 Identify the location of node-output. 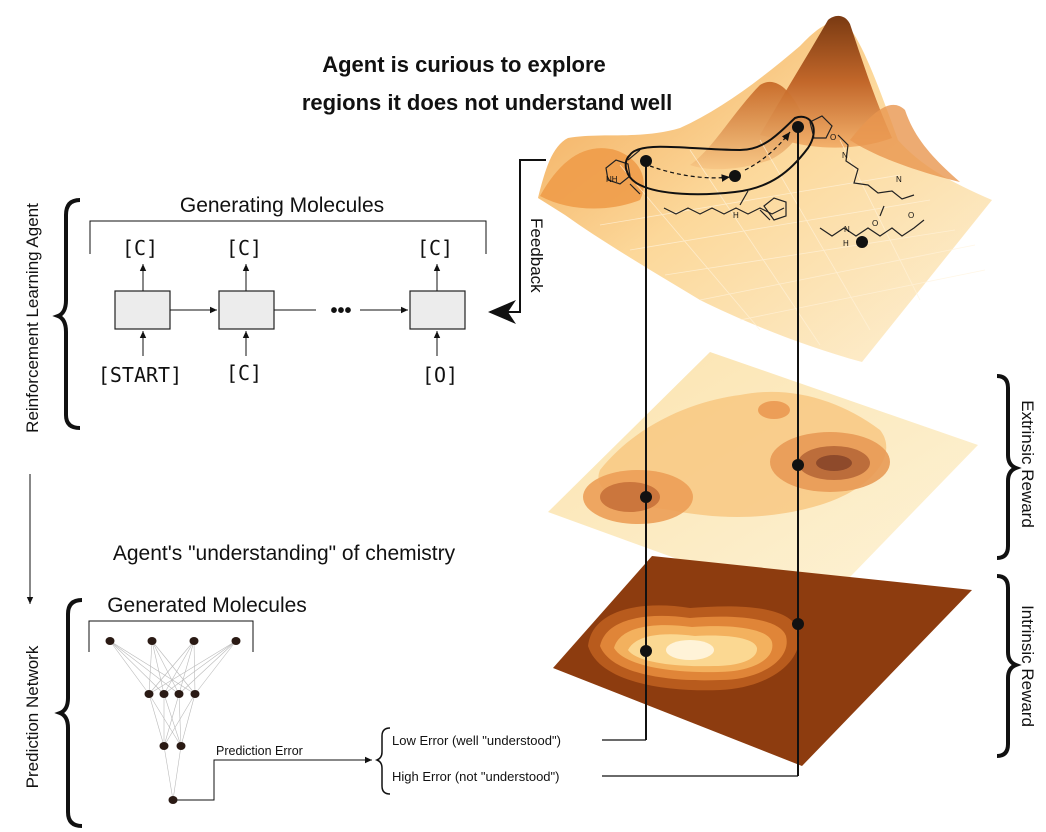
(173, 800).